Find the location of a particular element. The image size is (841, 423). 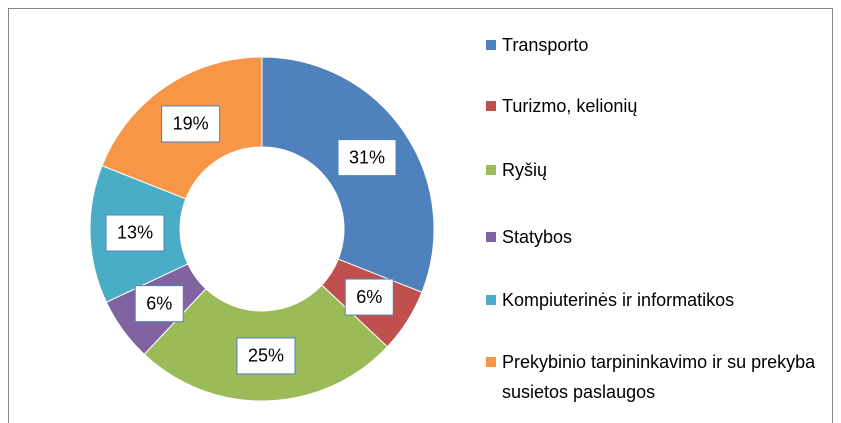

legend-label: Kompiuterinės ir informatikos is located at coordinates (618, 300).